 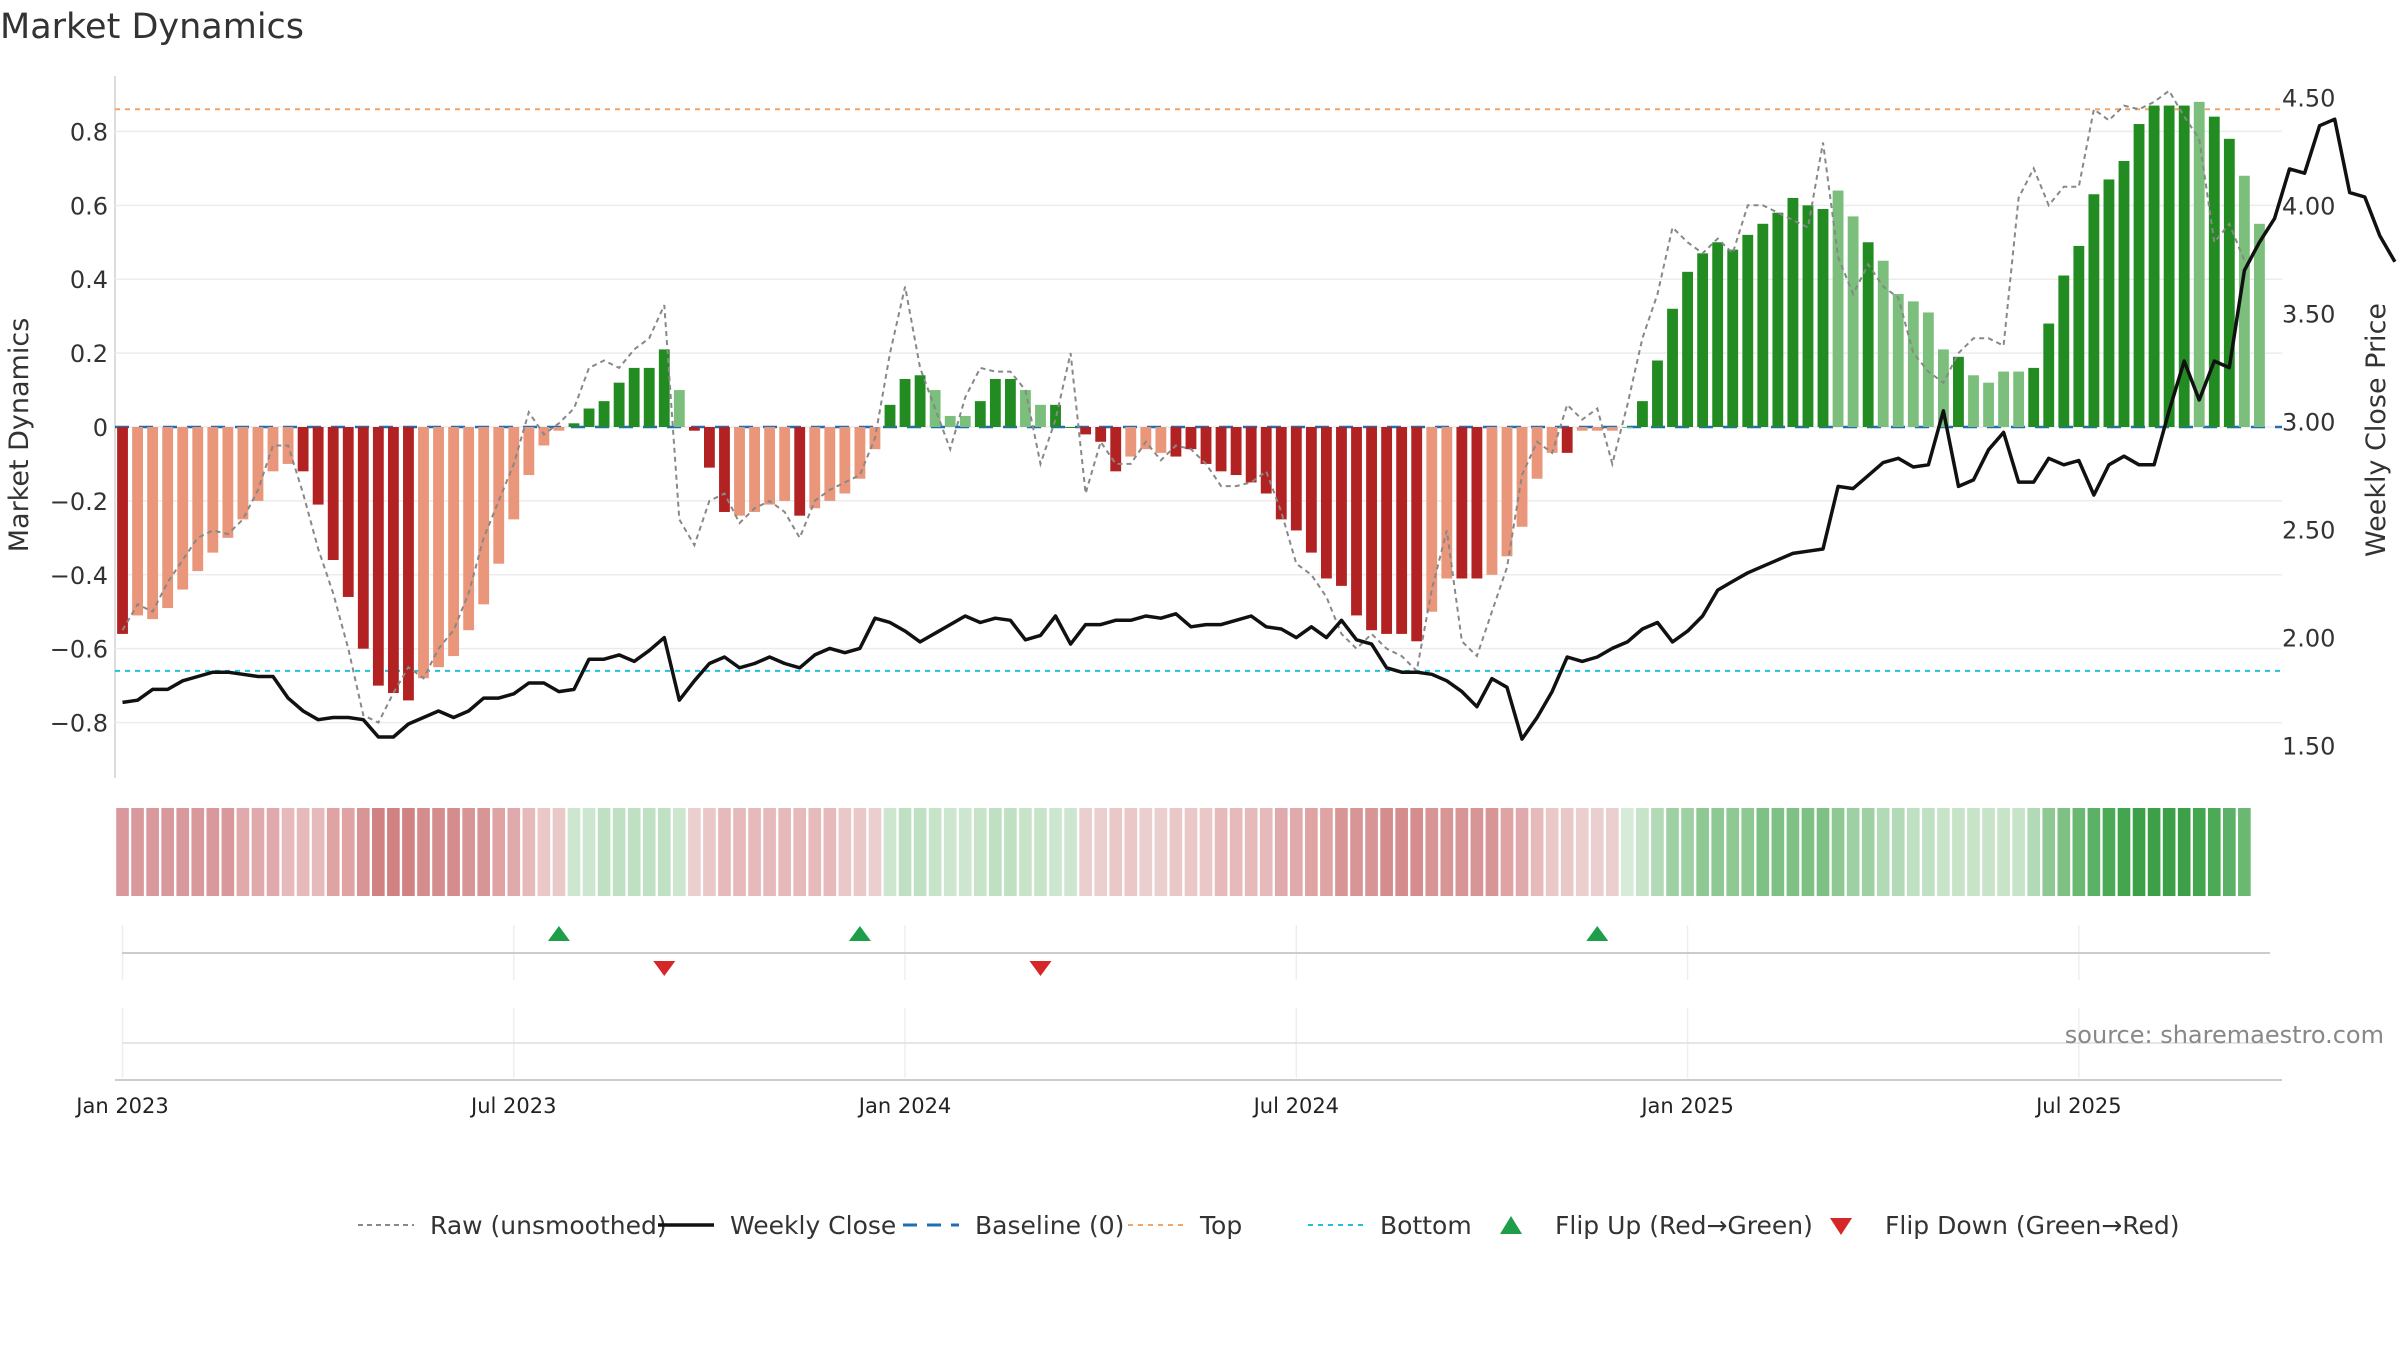 What do you see at coordinates (2077, 1106) in the screenshot?
I see `x-tick-label: Jul 2025` at bounding box center [2077, 1106].